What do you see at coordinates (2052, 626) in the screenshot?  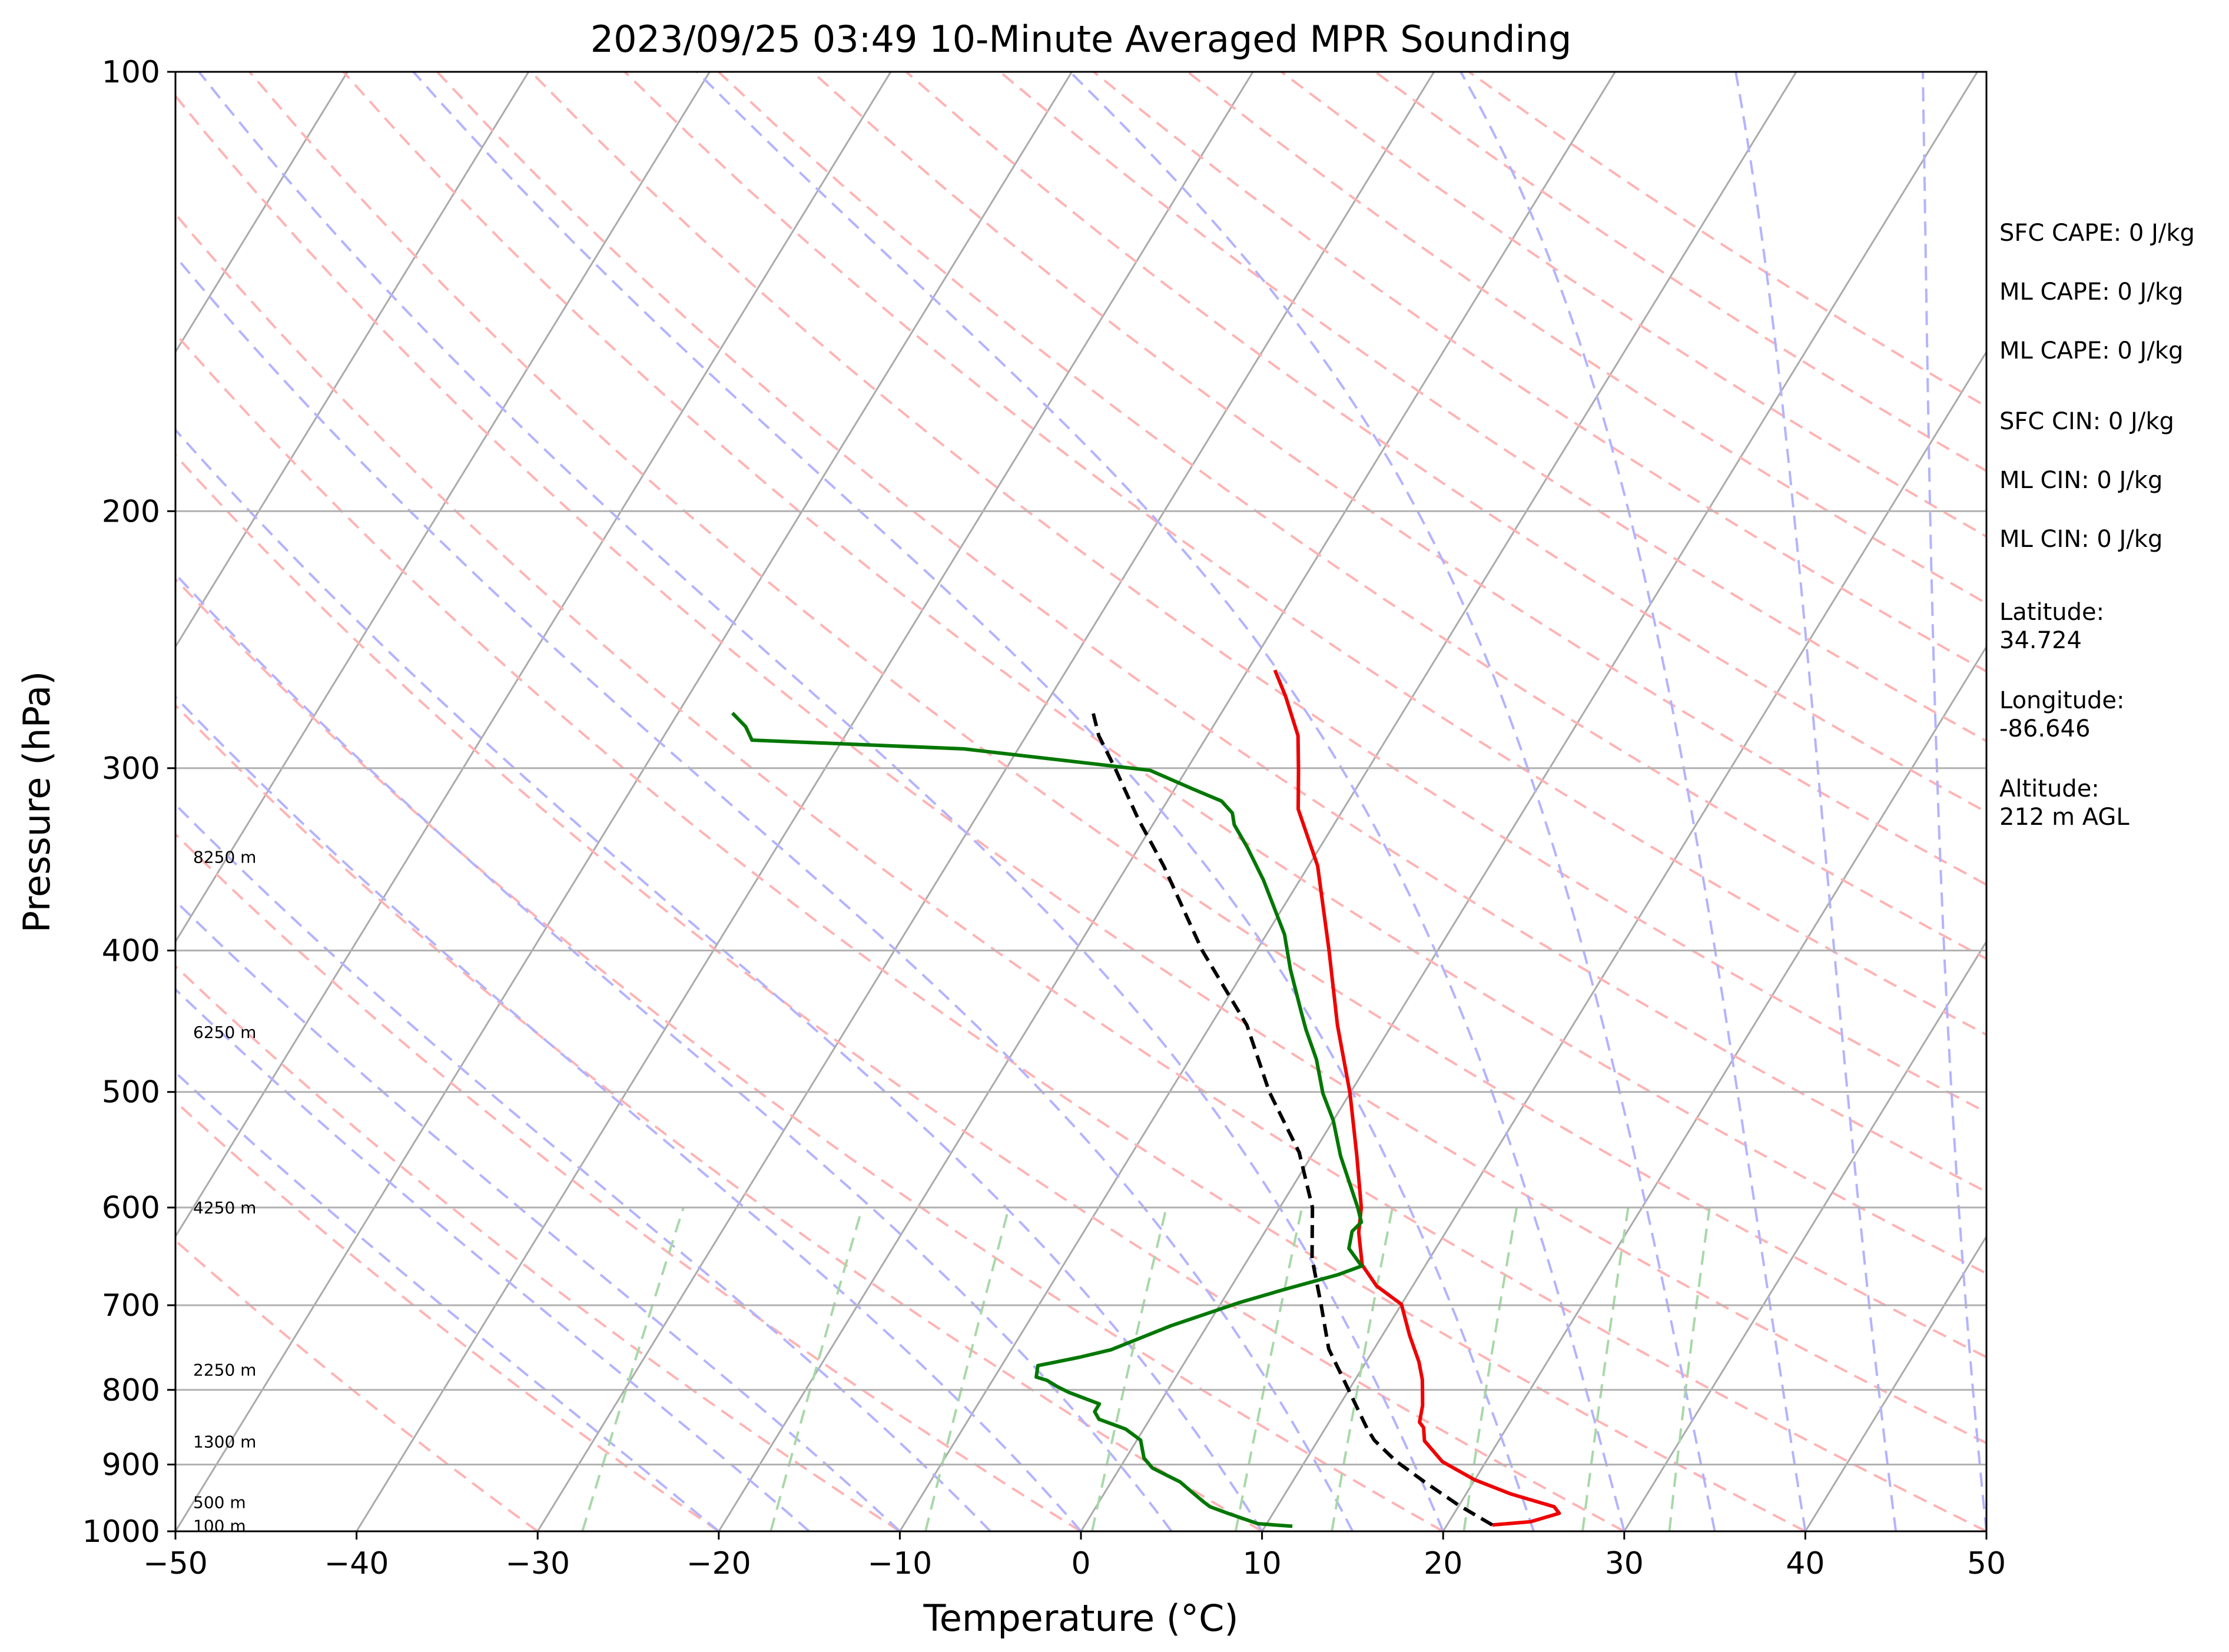 I see `latitude-text: Latitude: 34.724` at bounding box center [2052, 626].